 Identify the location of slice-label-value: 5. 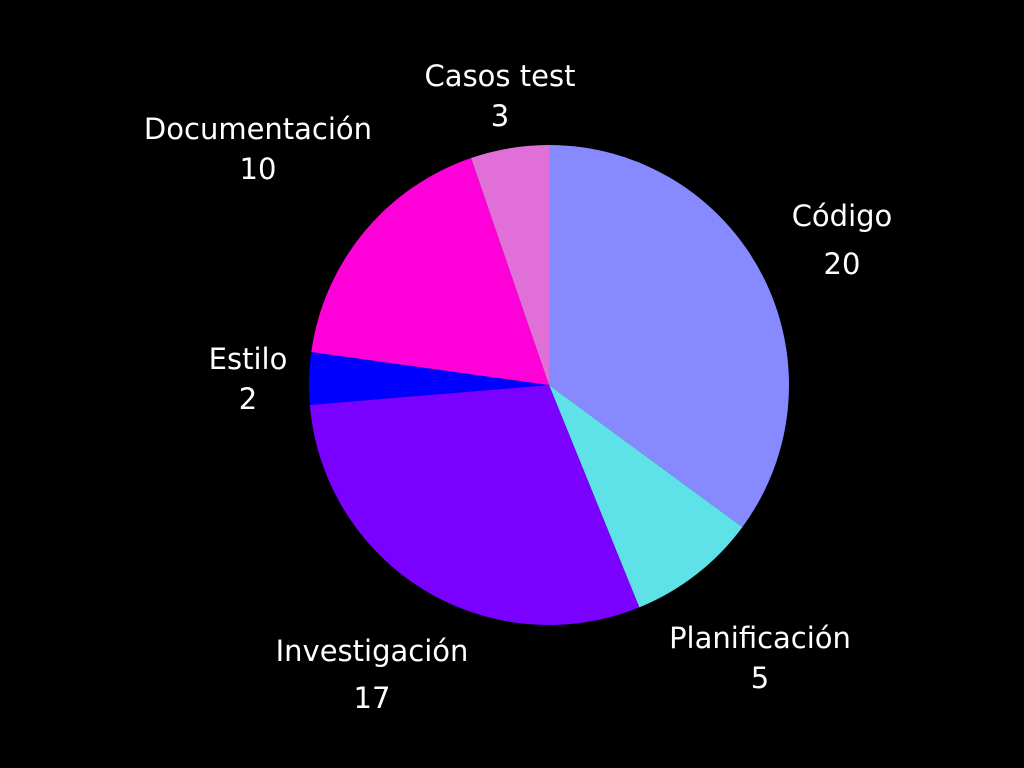
(760, 678).